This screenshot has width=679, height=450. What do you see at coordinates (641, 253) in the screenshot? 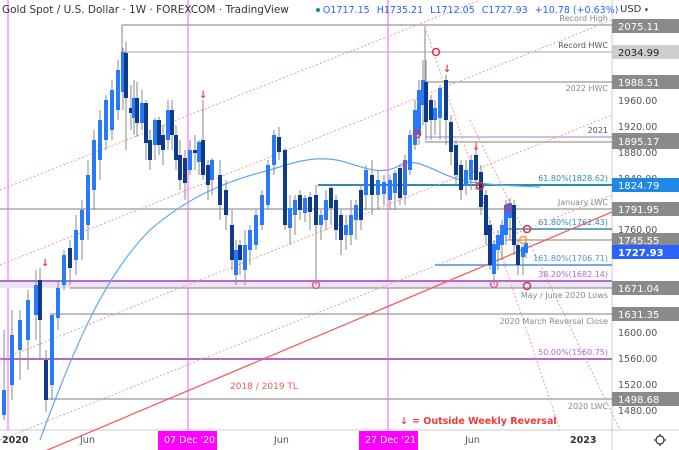
I see `current-price-tag: 1727.93` at bounding box center [641, 253].